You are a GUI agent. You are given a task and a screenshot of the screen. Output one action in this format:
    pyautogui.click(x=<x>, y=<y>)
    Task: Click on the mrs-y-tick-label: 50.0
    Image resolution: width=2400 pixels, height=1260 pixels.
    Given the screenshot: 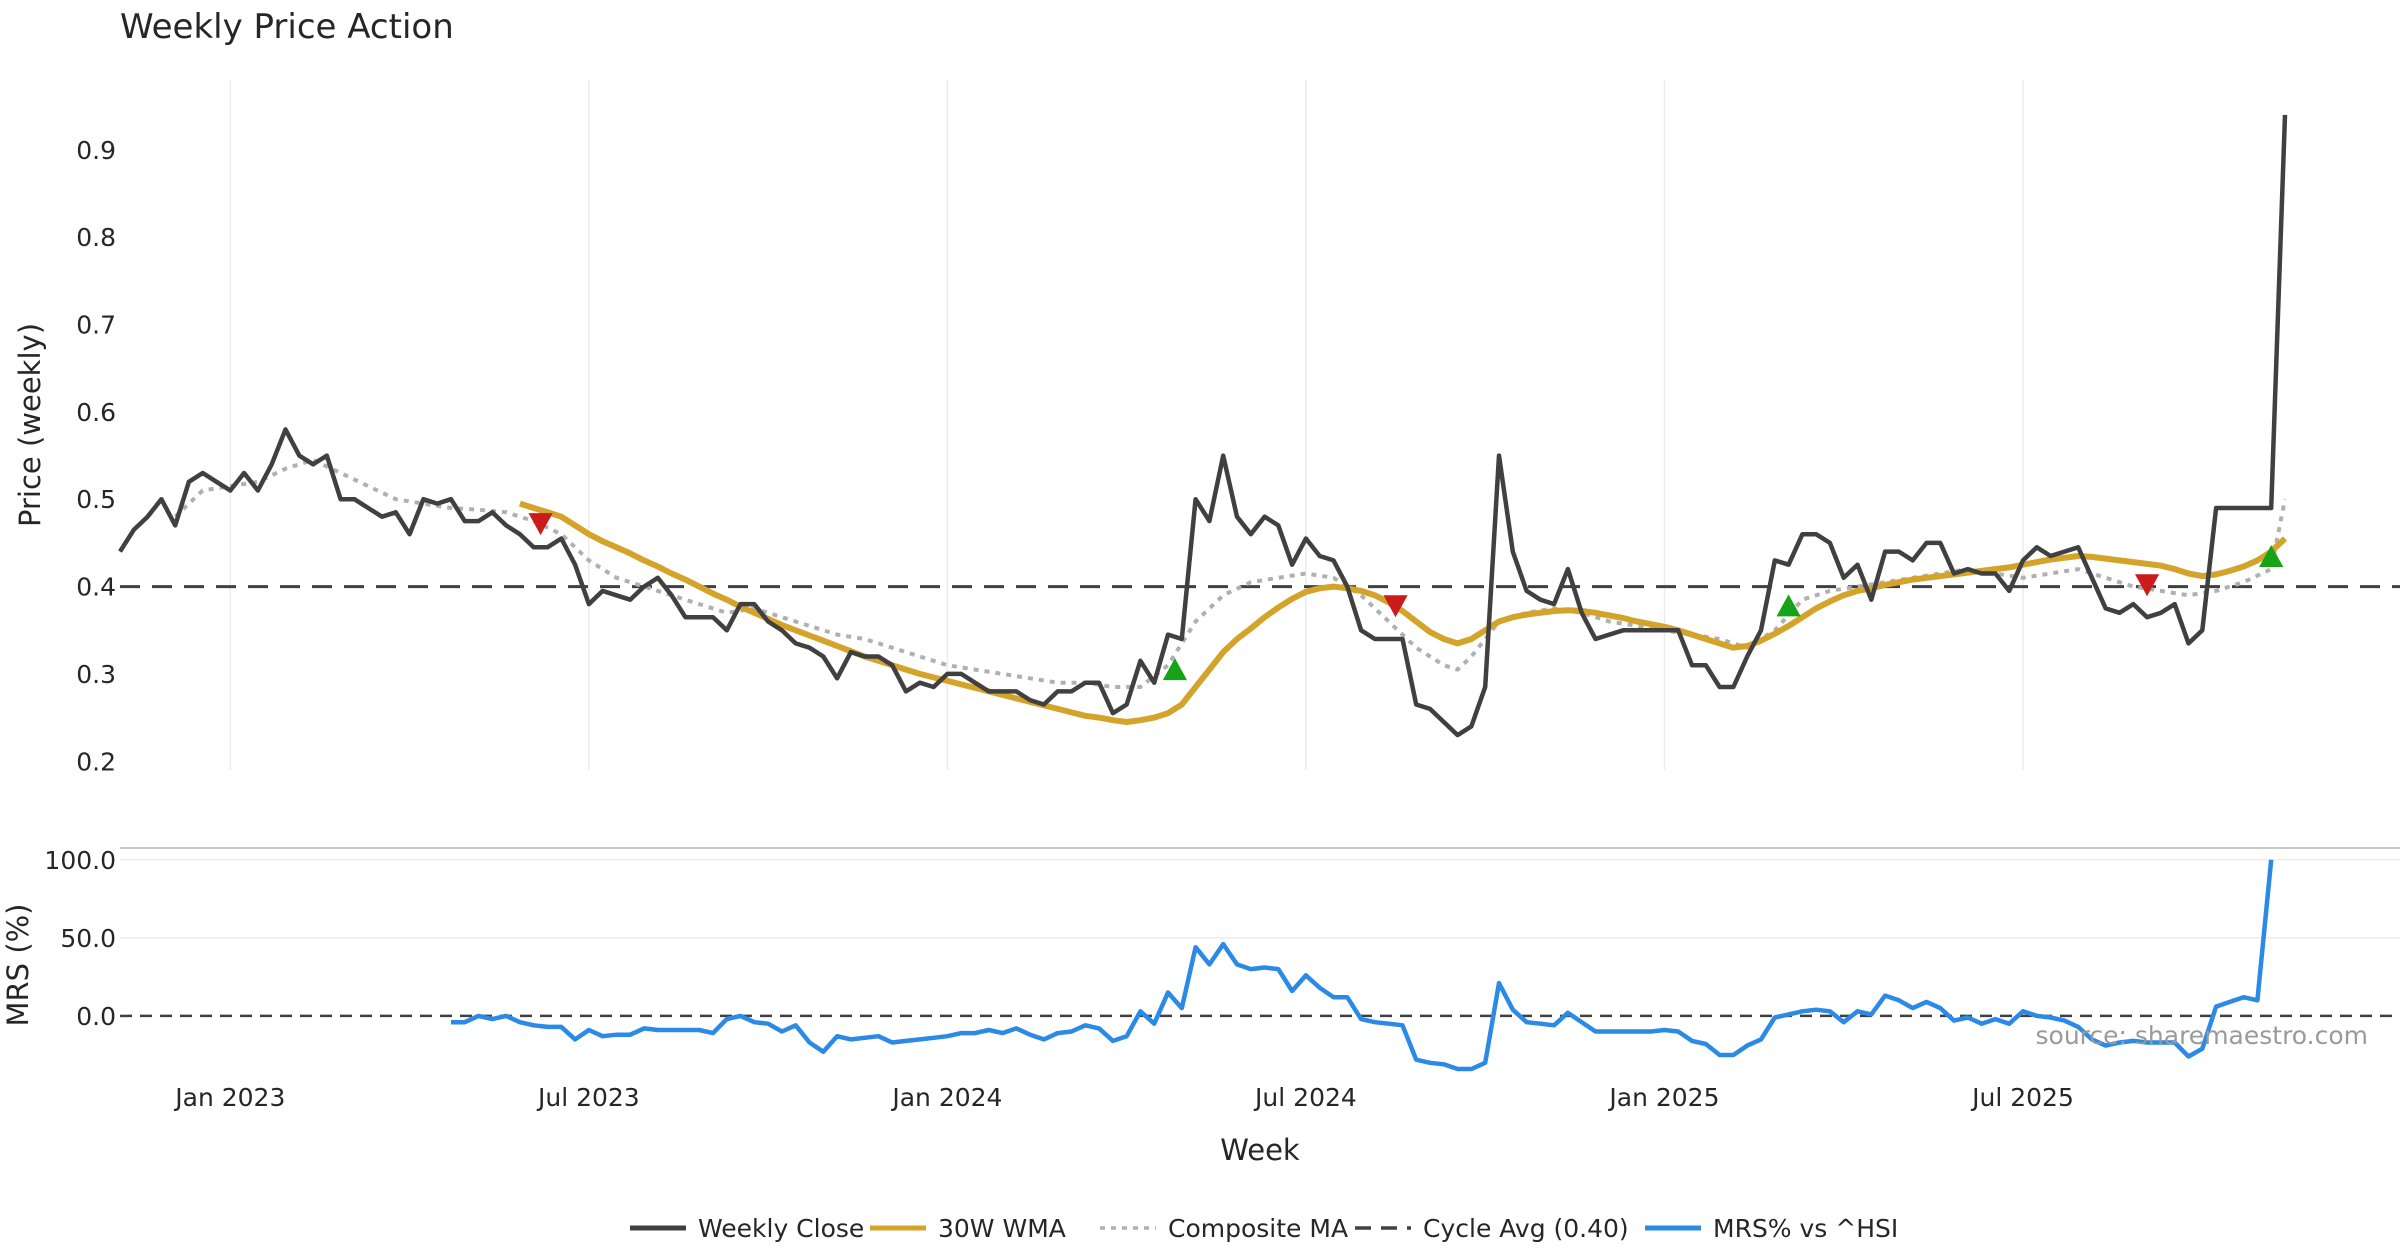 What is the action you would take?
    pyautogui.click(x=88, y=938)
    